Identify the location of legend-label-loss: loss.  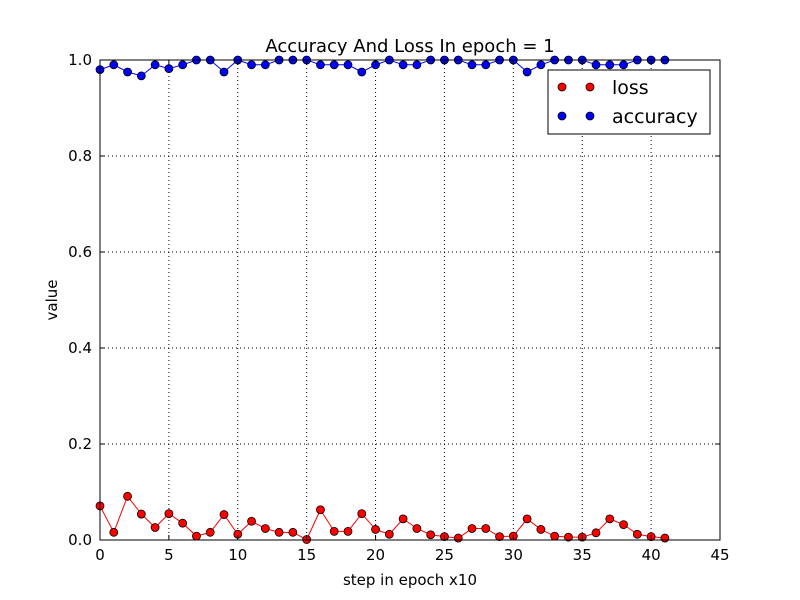
(630, 88).